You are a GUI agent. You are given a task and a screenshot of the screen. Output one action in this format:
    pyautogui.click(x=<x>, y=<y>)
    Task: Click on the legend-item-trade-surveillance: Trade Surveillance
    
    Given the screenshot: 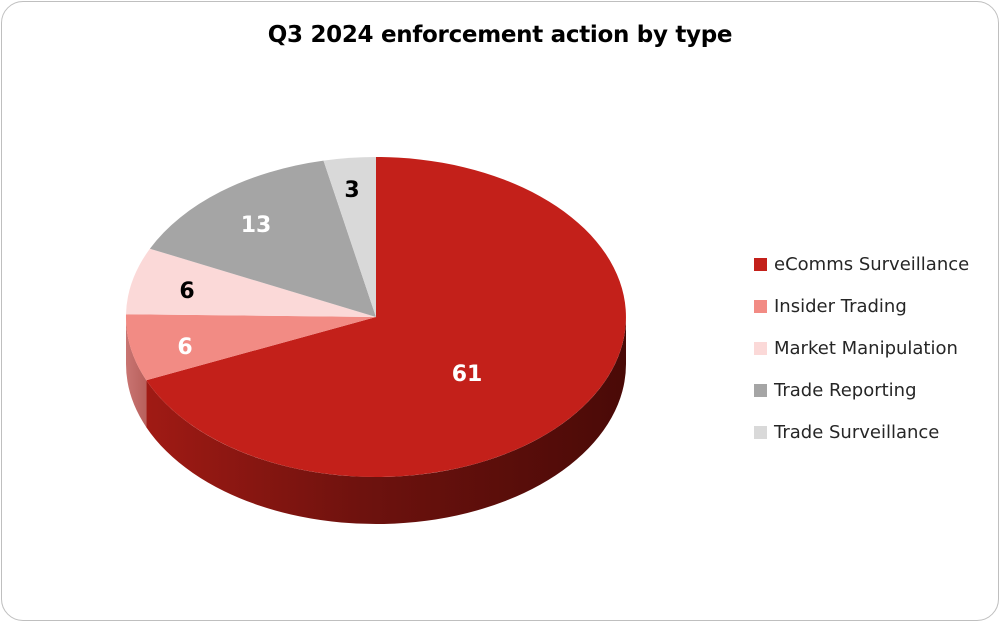 What is the action you would take?
    pyautogui.click(x=861, y=432)
    